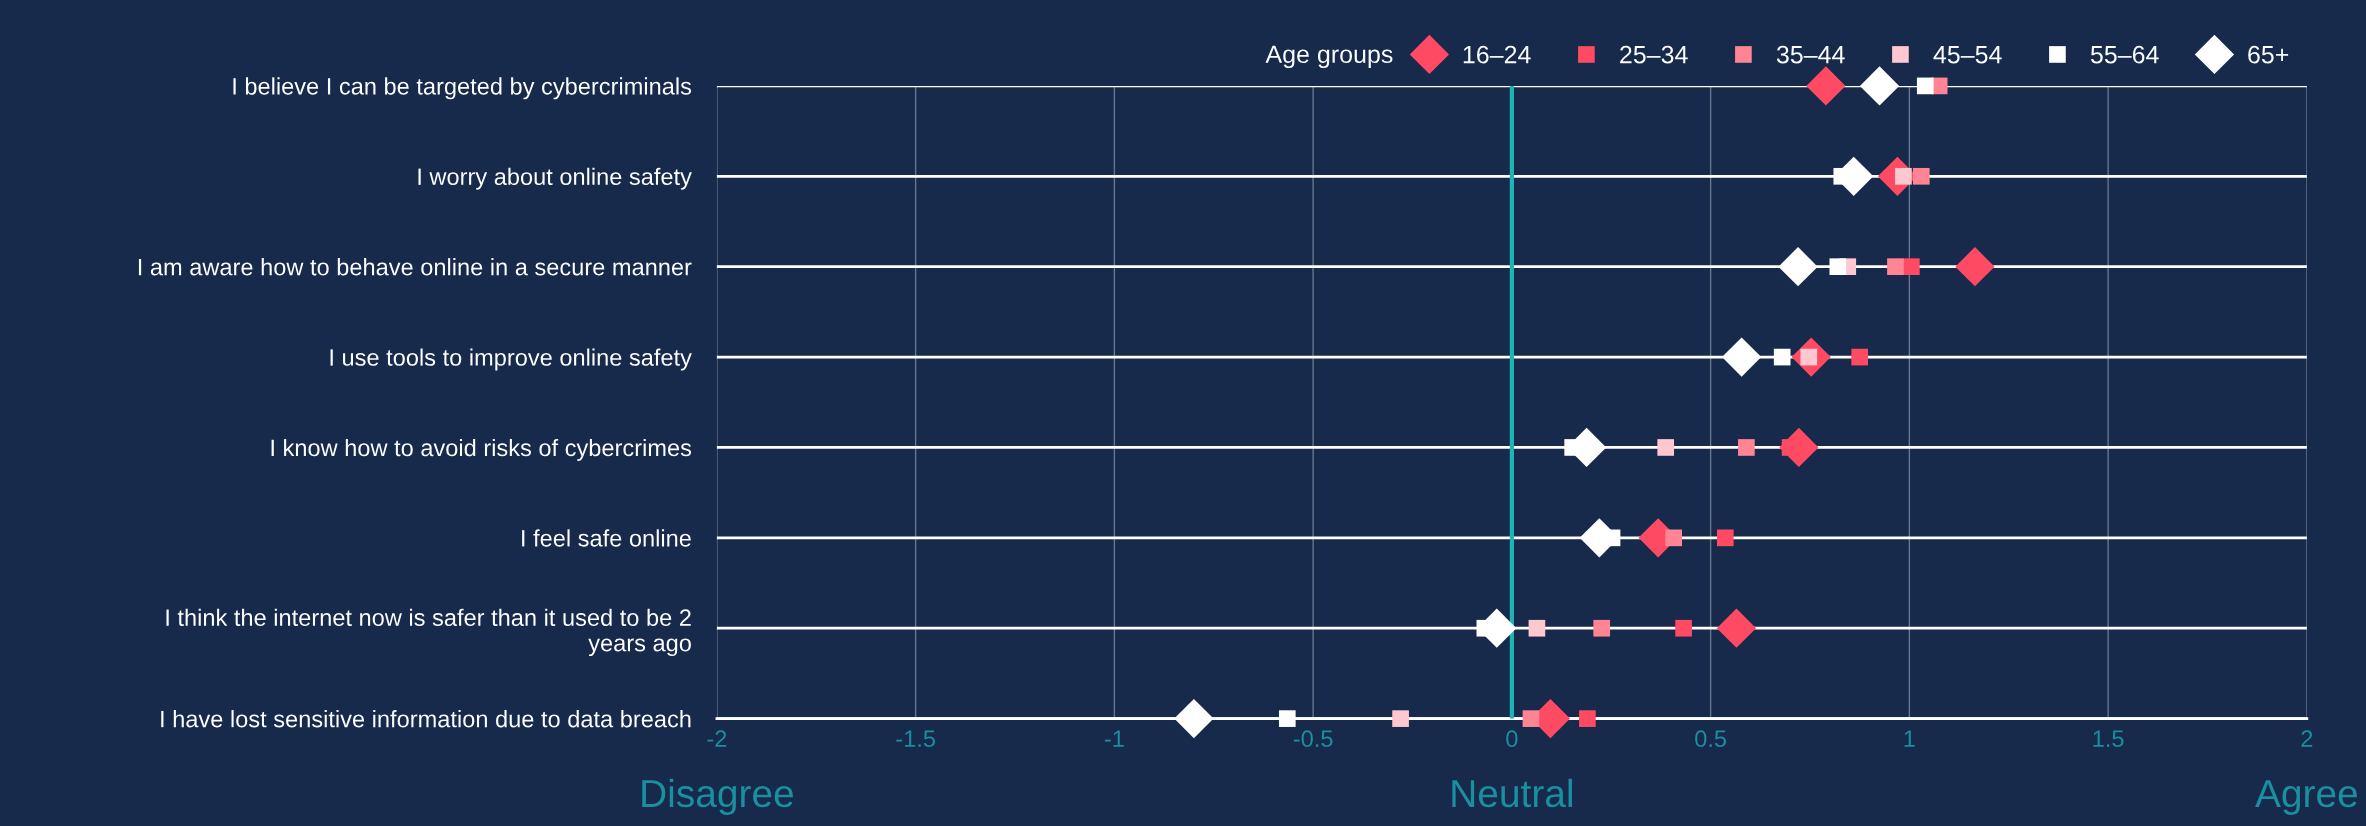 The height and width of the screenshot is (826, 2366). What do you see at coordinates (428, 632) in the screenshot?
I see `y-tick-label: I think the internet now is safer than it used to be 2 years ago` at bounding box center [428, 632].